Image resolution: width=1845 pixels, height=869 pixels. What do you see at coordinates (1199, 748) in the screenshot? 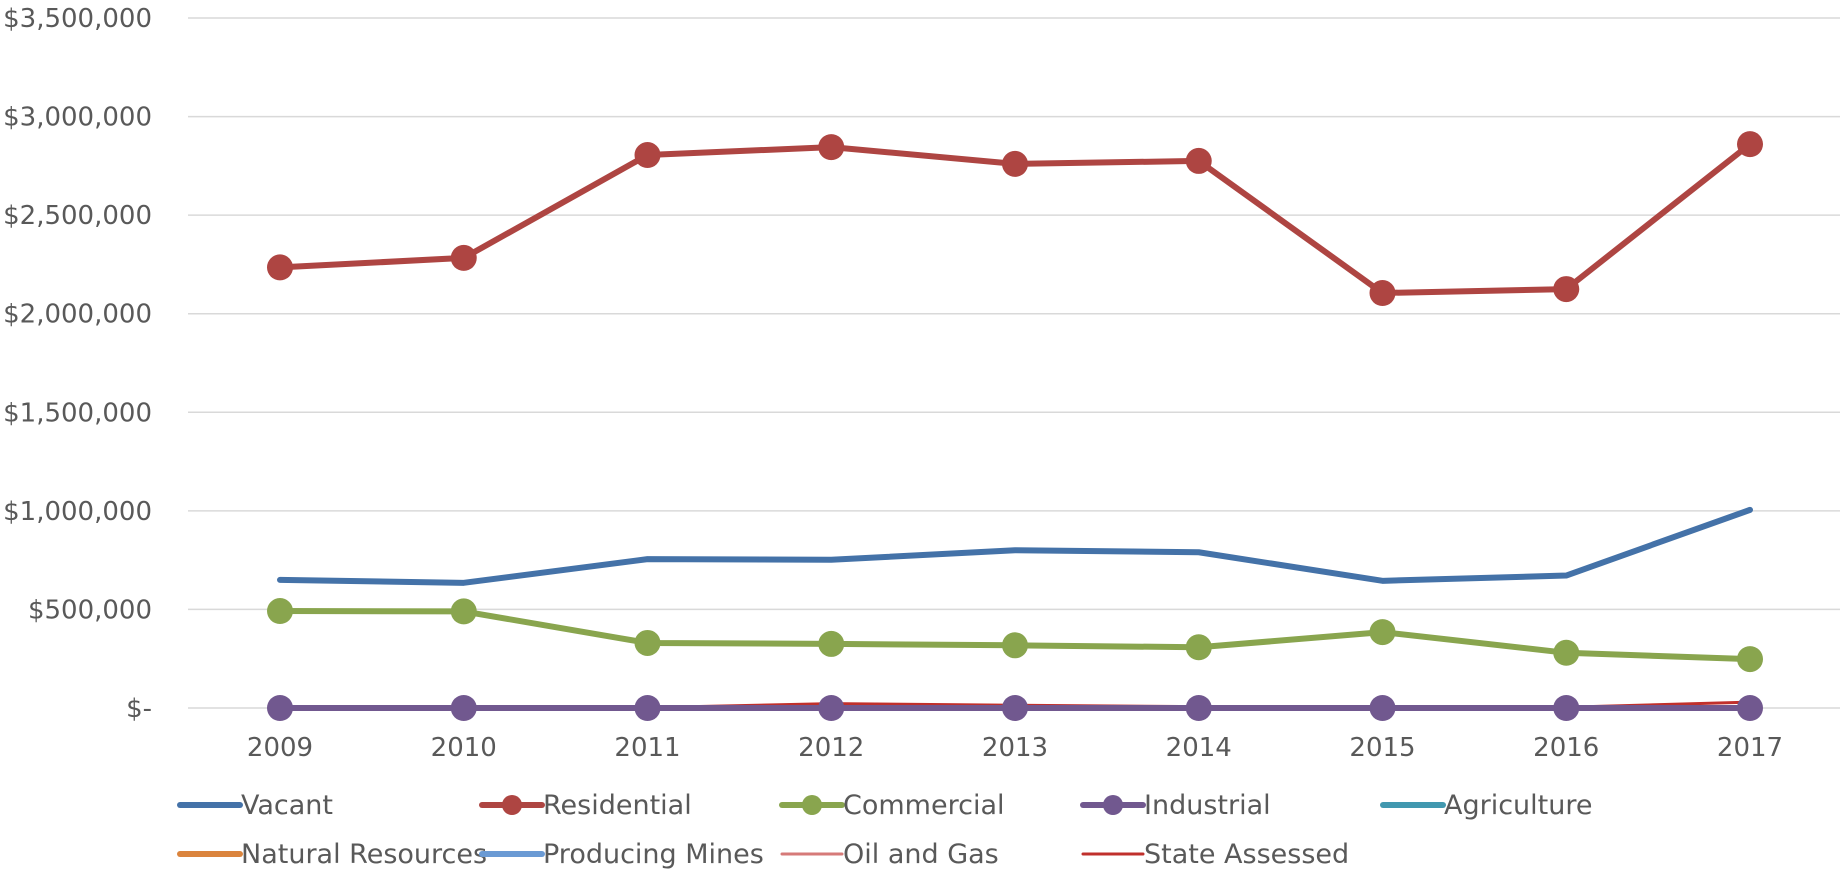
I see `x-tick-label: 2014` at bounding box center [1199, 748].